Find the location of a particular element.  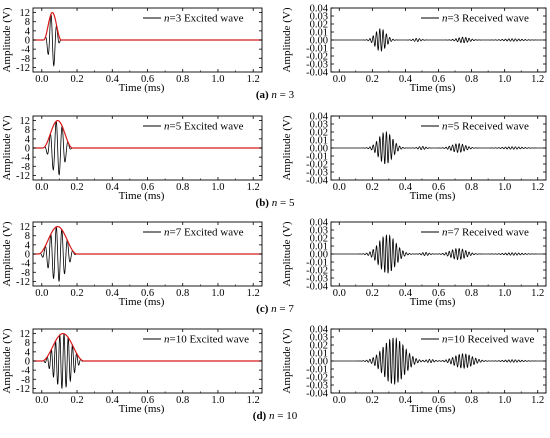

legend-label: n=10 Received wave is located at coordinates (488, 340).